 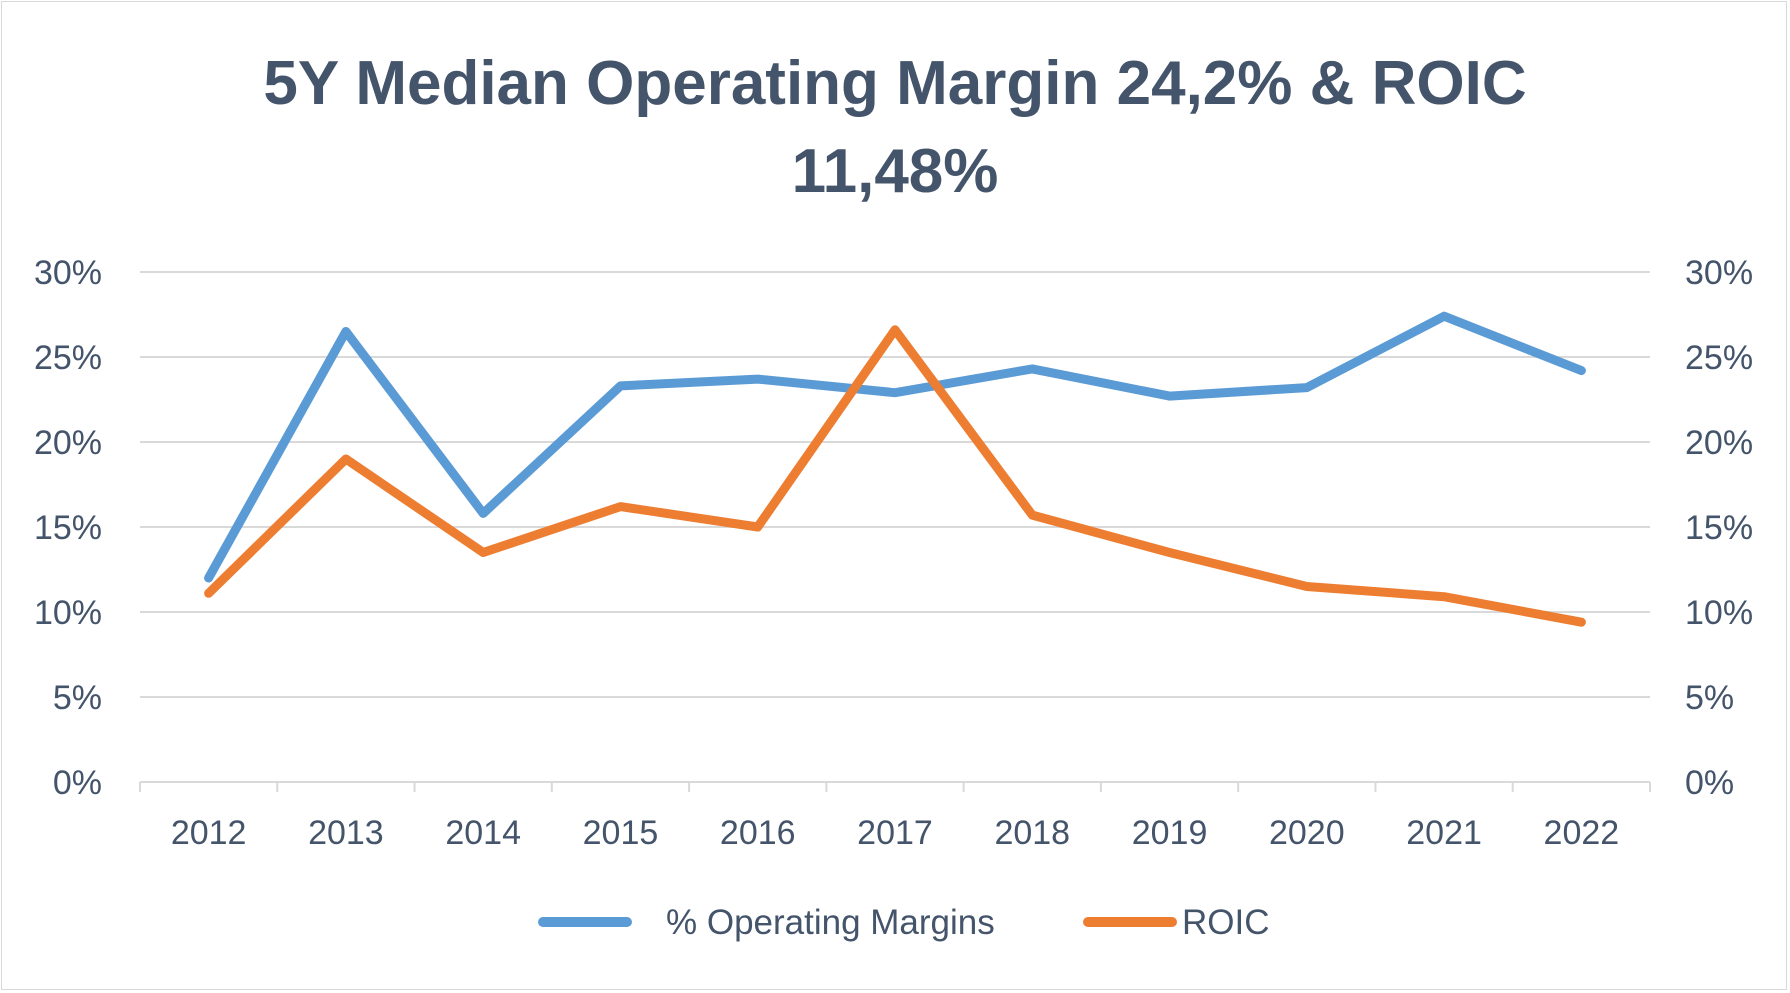 What do you see at coordinates (830, 922) in the screenshot?
I see `legend-label-0: % Operating Margins` at bounding box center [830, 922].